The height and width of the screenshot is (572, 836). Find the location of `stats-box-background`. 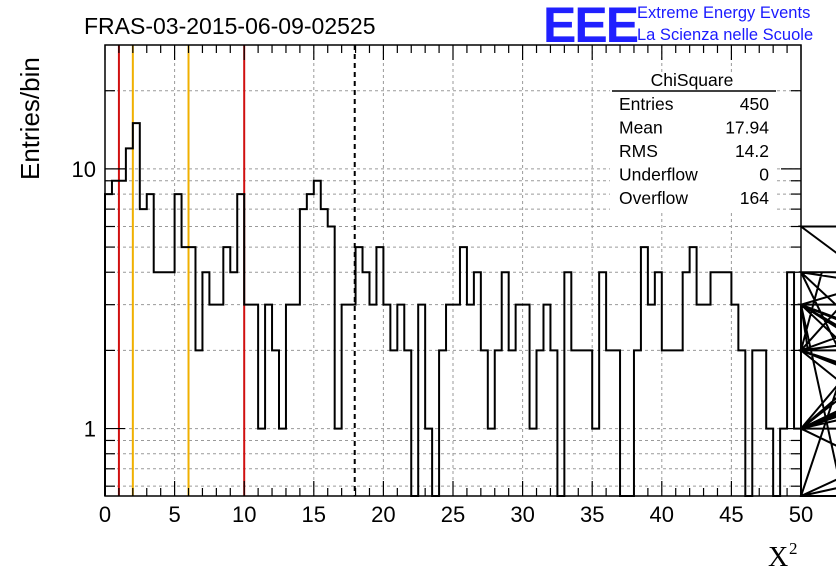

stats-box-background is located at coordinates (692, 141).